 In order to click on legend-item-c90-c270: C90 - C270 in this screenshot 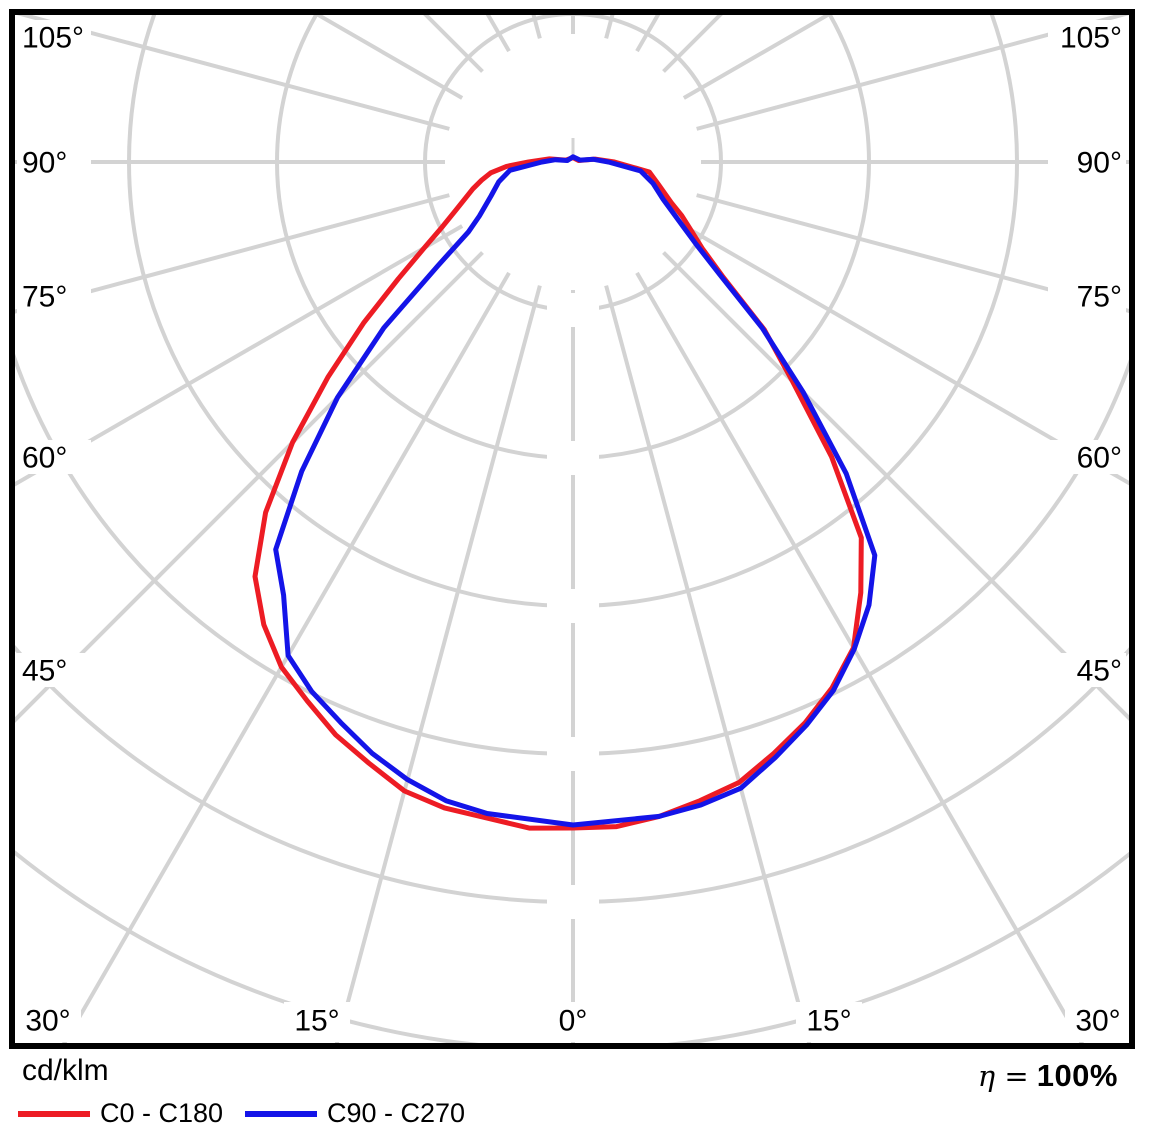, I will do `click(355, 1113)`.